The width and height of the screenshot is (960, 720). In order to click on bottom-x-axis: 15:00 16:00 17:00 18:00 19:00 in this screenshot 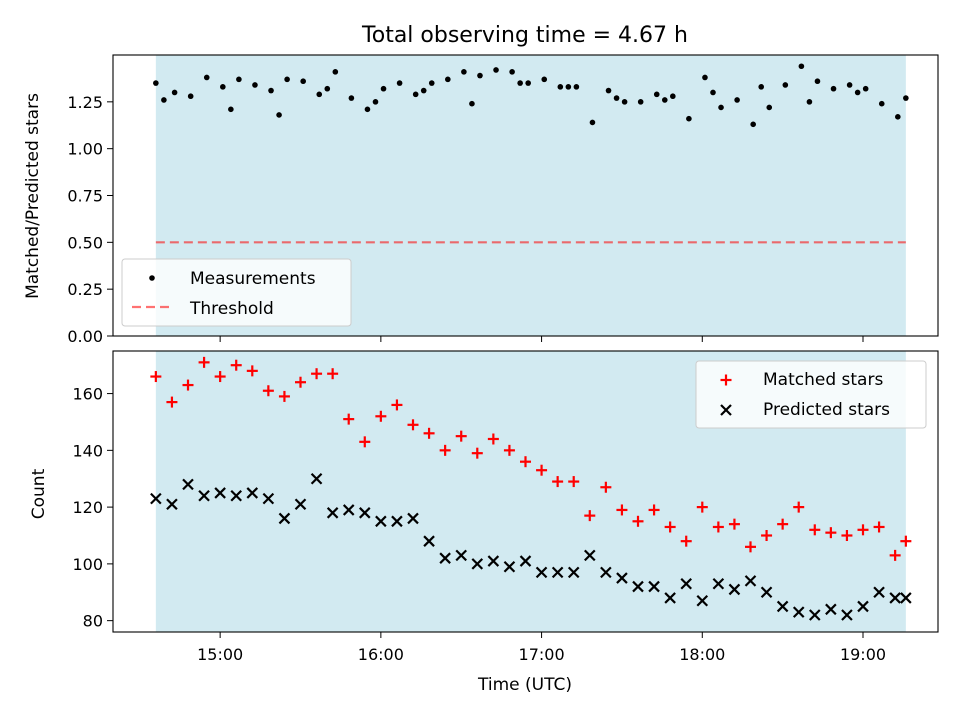, I will do `click(541, 648)`.